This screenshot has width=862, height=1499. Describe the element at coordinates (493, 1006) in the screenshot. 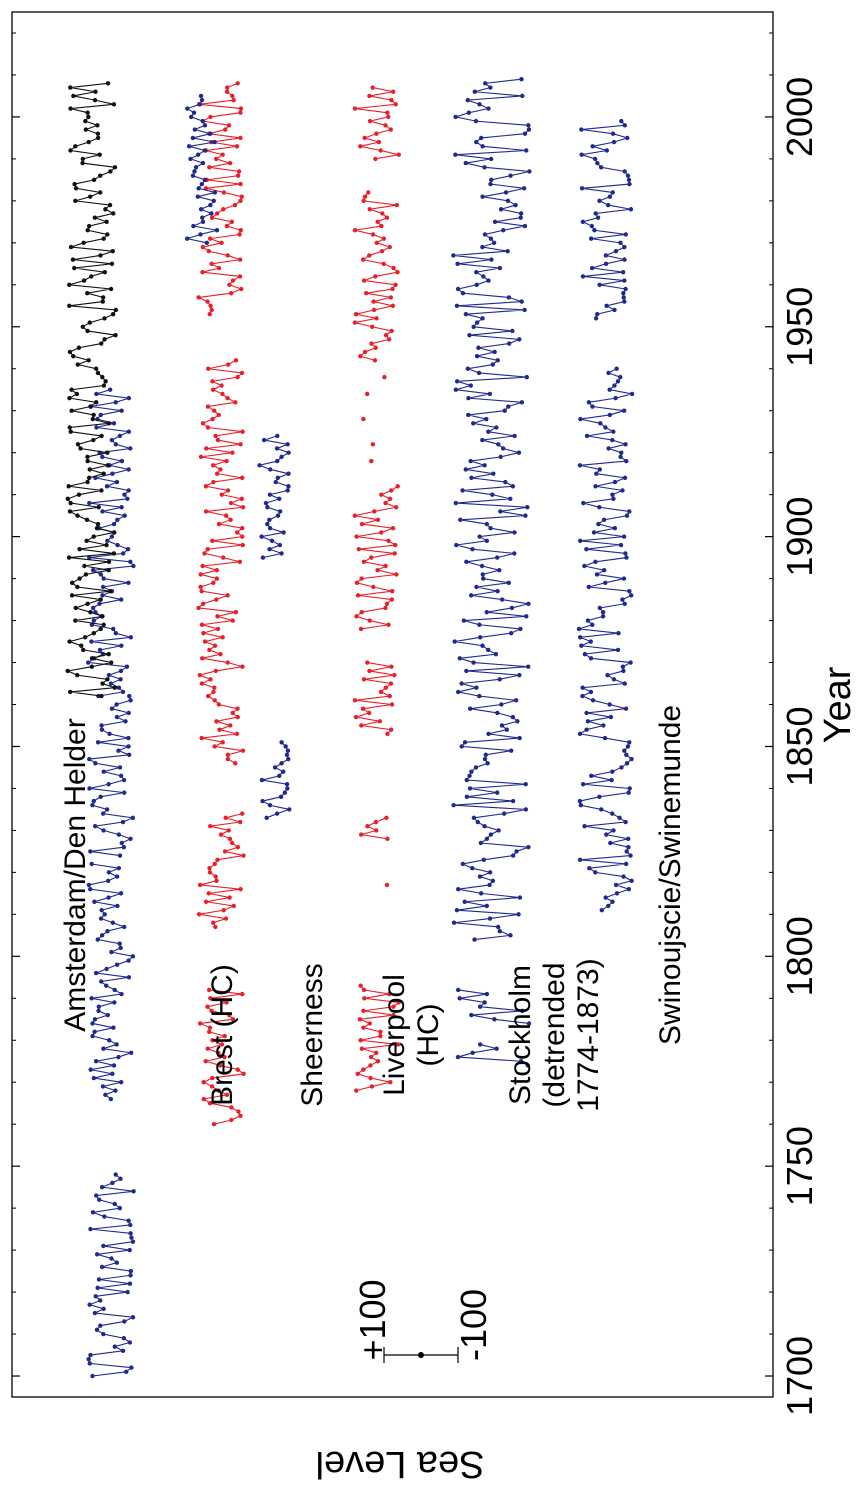

I see `stockholm-detrended-1774-1873-series` at that location.